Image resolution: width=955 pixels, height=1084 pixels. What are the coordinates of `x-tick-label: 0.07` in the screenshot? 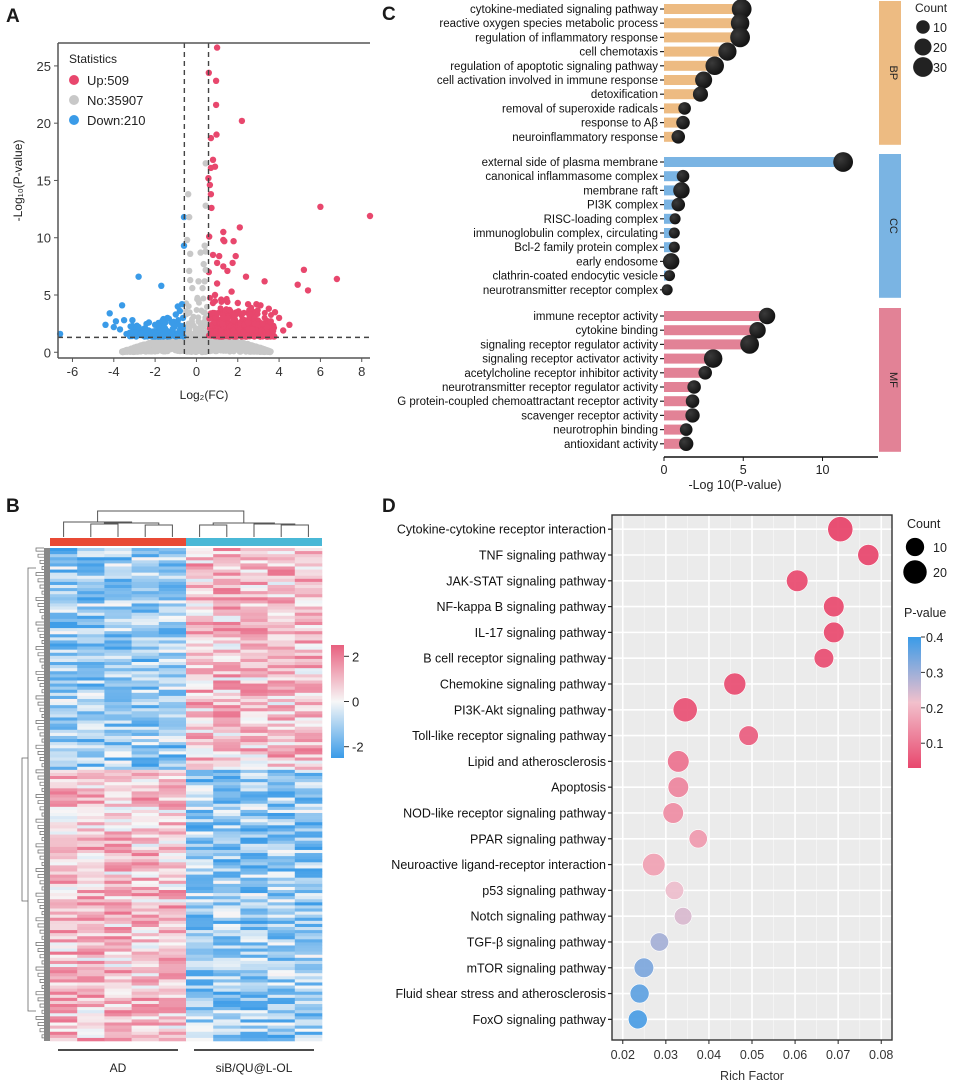 It's located at (838, 1055).